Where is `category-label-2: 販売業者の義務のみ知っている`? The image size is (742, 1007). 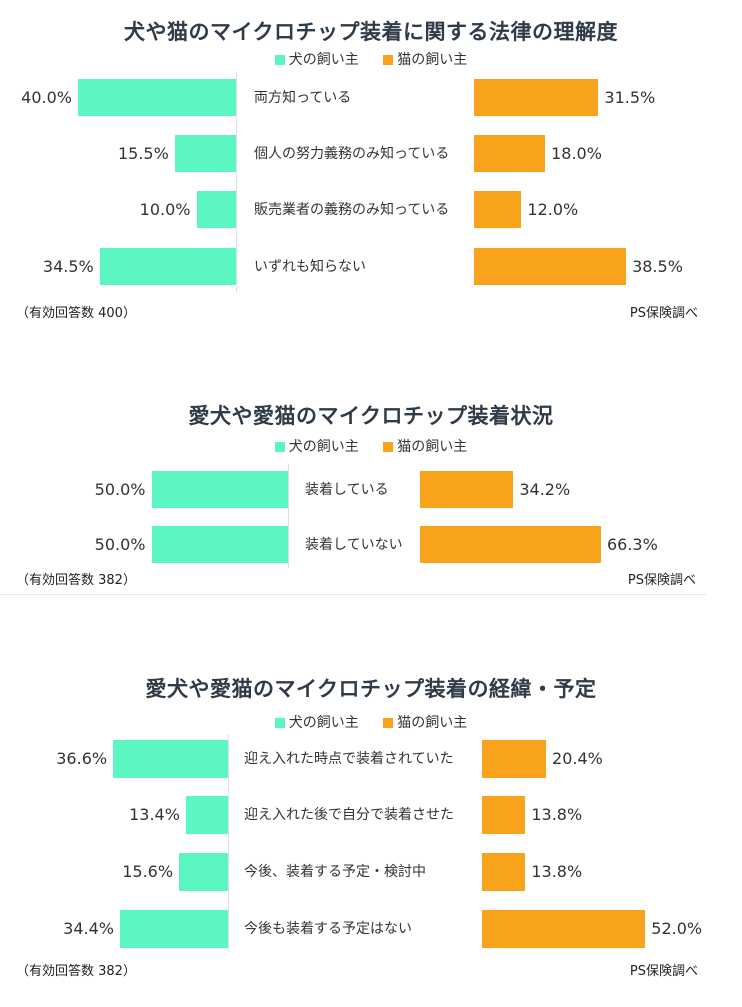
category-label-2: 販売業者の義務のみ知っている is located at coordinates (352, 210).